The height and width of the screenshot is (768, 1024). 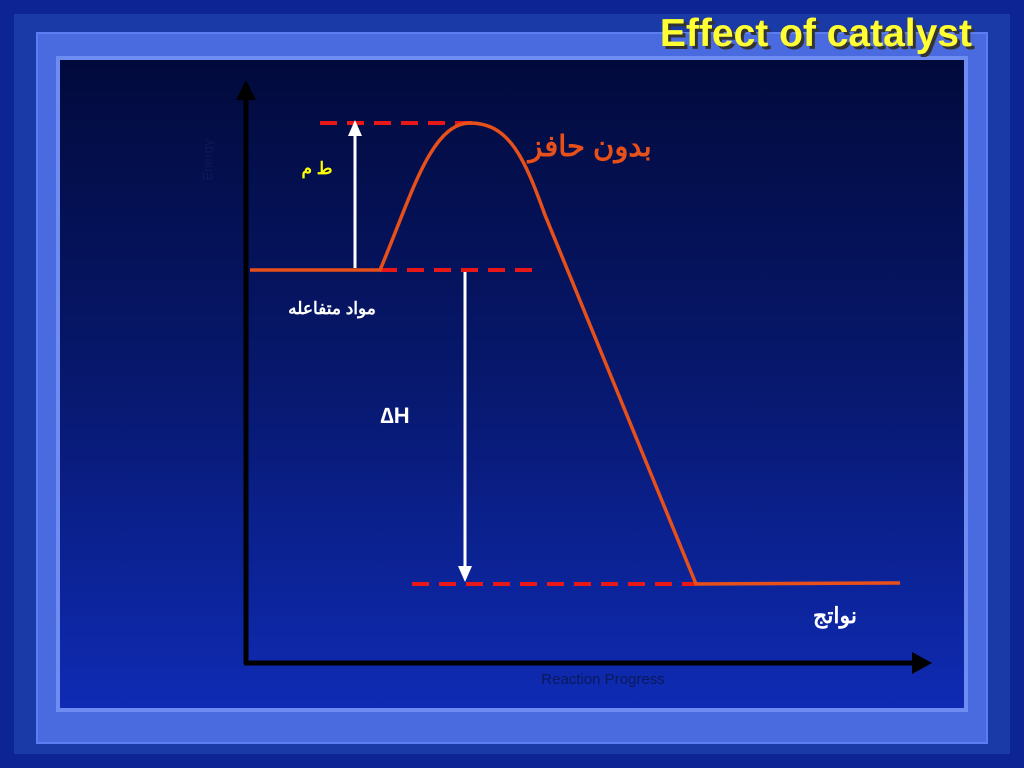 What do you see at coordinates (317, 169) in the screenshot?
I see `activation-energy-label: ط م` at bounding box center [317, 169].